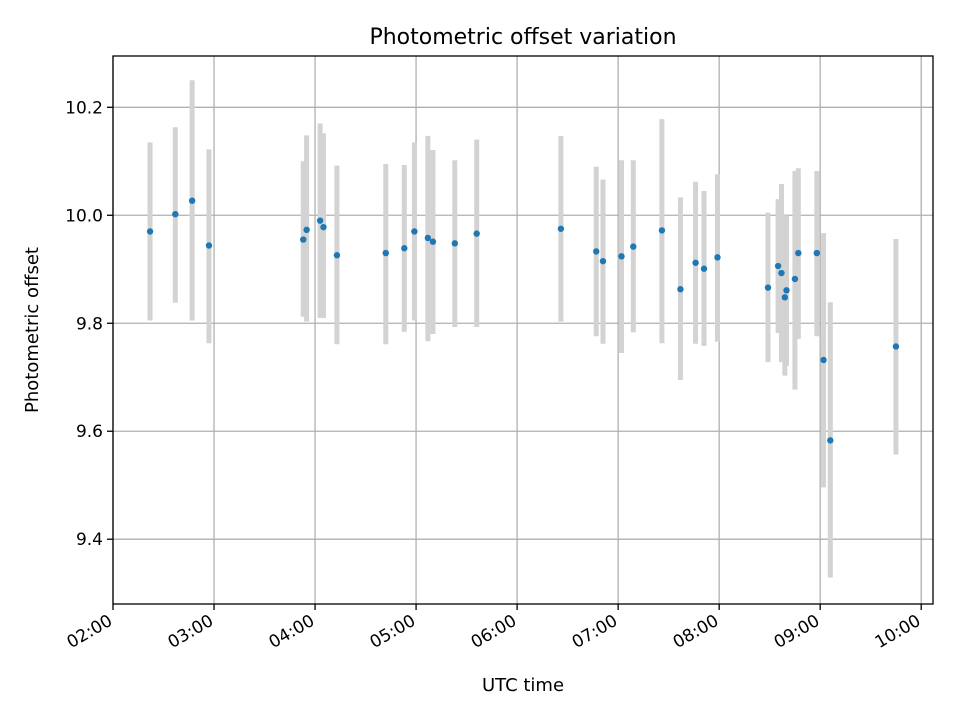 The width and height of the screenshot is (960, 720). Describe the element at coordinates (89, 540) in the screenshot. I see `y-tick-label: 9.4` at that location.